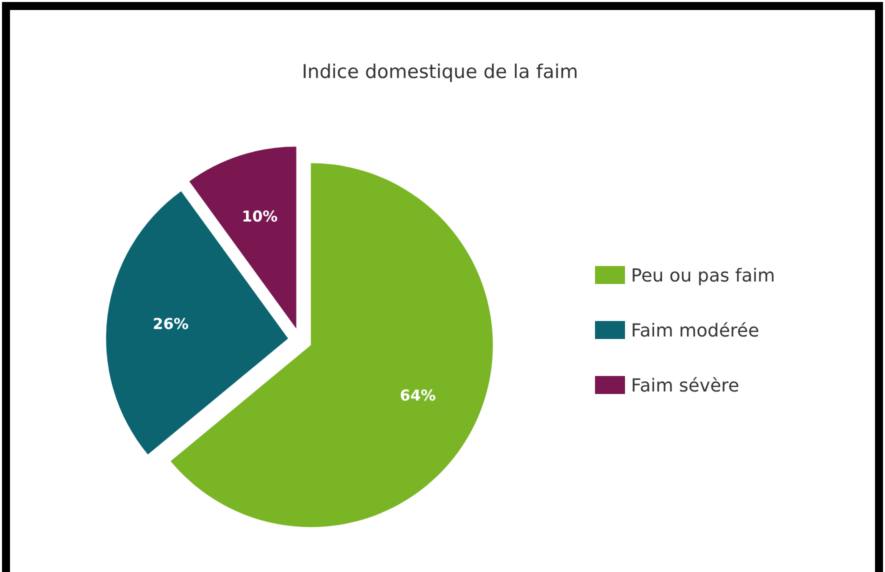  What do you see at coordinates (260, 216) in the screenshot?
I see `data-label: 10%` at bounding box center [260, 216].